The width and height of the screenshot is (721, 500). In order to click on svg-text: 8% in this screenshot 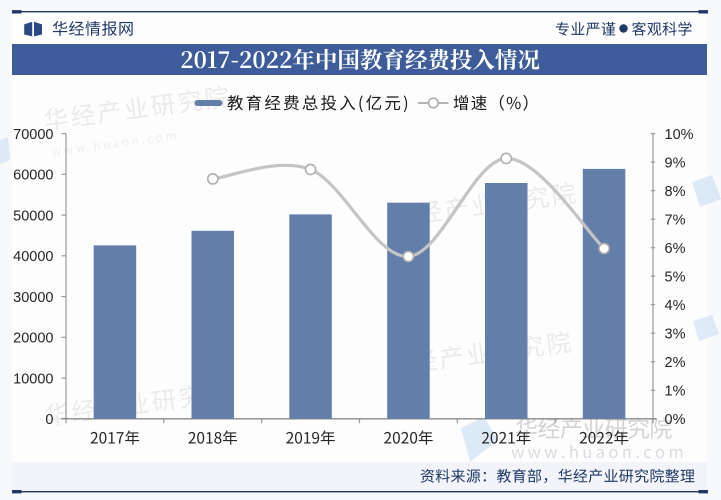, I will do `click(675, 192)`.